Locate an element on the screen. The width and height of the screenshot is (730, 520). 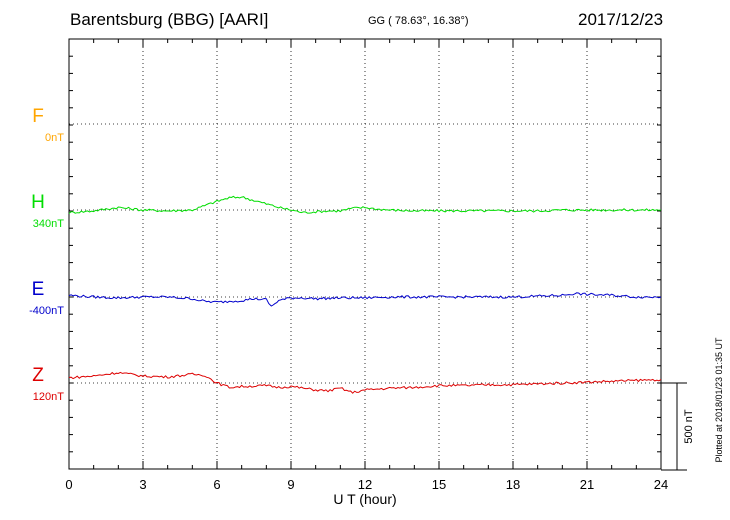
x-tick-label: 15 is located at coordinates (439, 484).